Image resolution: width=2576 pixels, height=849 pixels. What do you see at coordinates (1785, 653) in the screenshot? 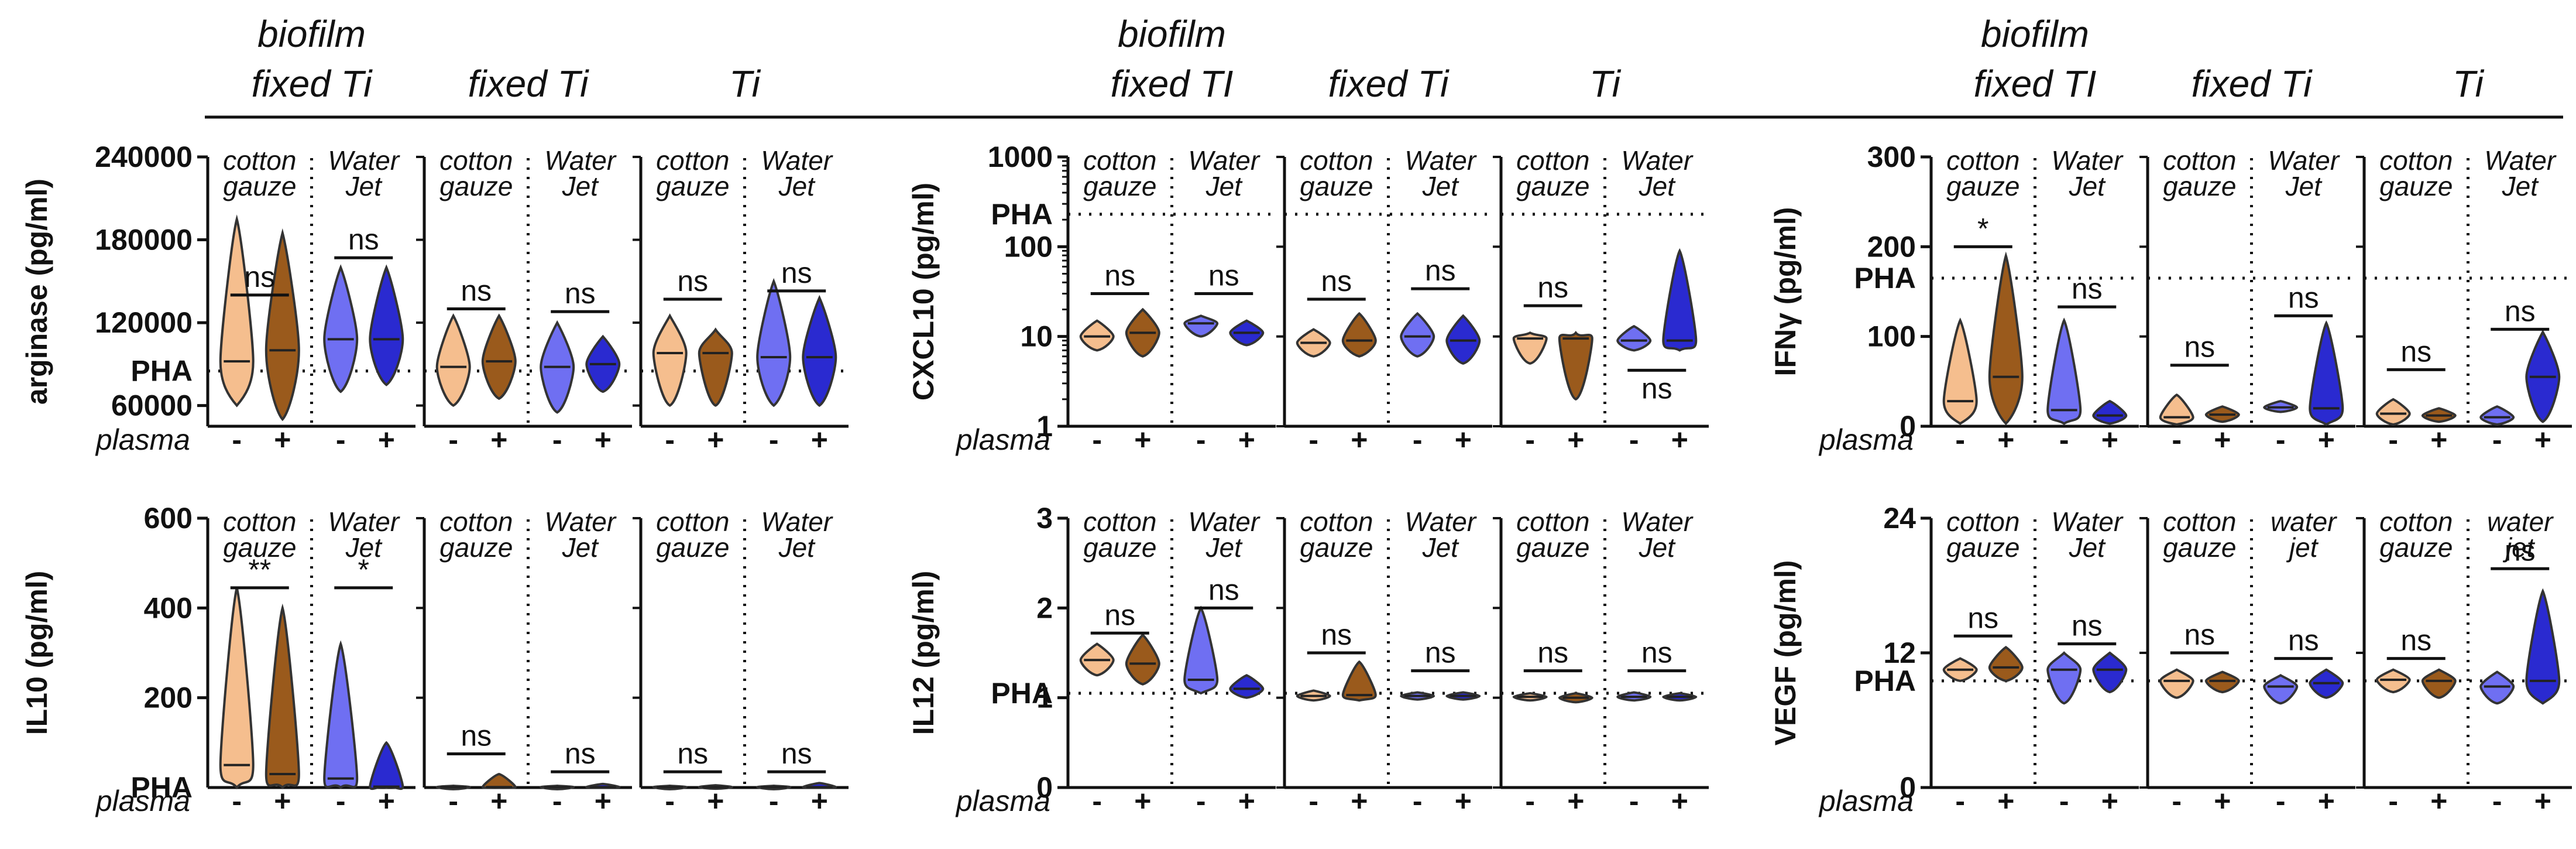
I see `y-axis-label: VEGF (pg/ml)` at bounding box center [1785, 653].